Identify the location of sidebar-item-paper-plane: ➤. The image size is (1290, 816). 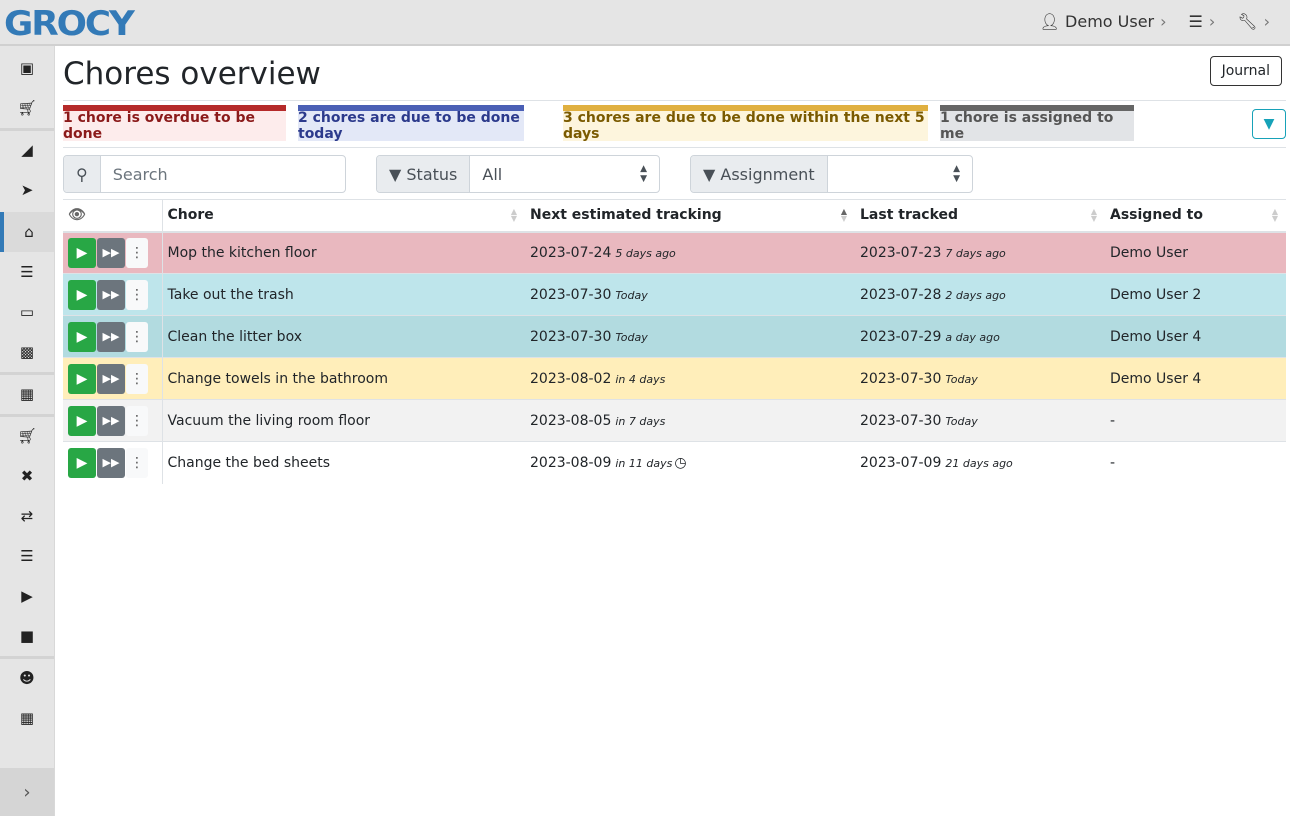
(27, 190).